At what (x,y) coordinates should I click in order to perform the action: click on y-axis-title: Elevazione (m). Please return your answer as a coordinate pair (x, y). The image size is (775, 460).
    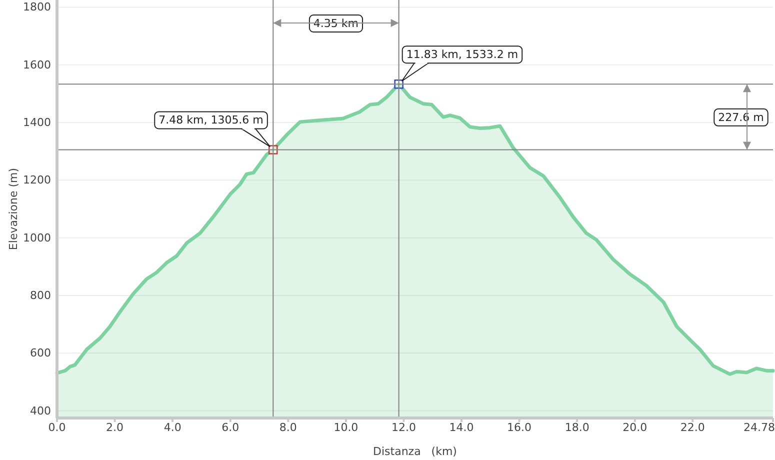
    Looking at the image, I should click on (13, 209).